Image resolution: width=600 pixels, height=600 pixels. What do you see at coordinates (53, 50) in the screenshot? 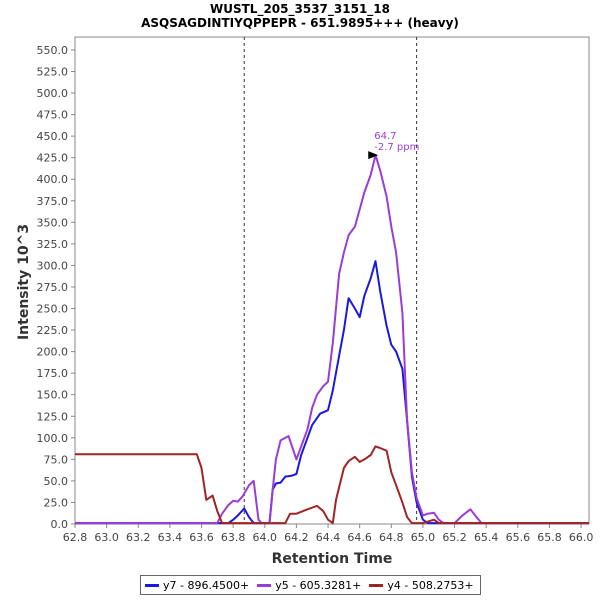
I see `y-tick-label: 550.0` at bounding box center [53, 50].